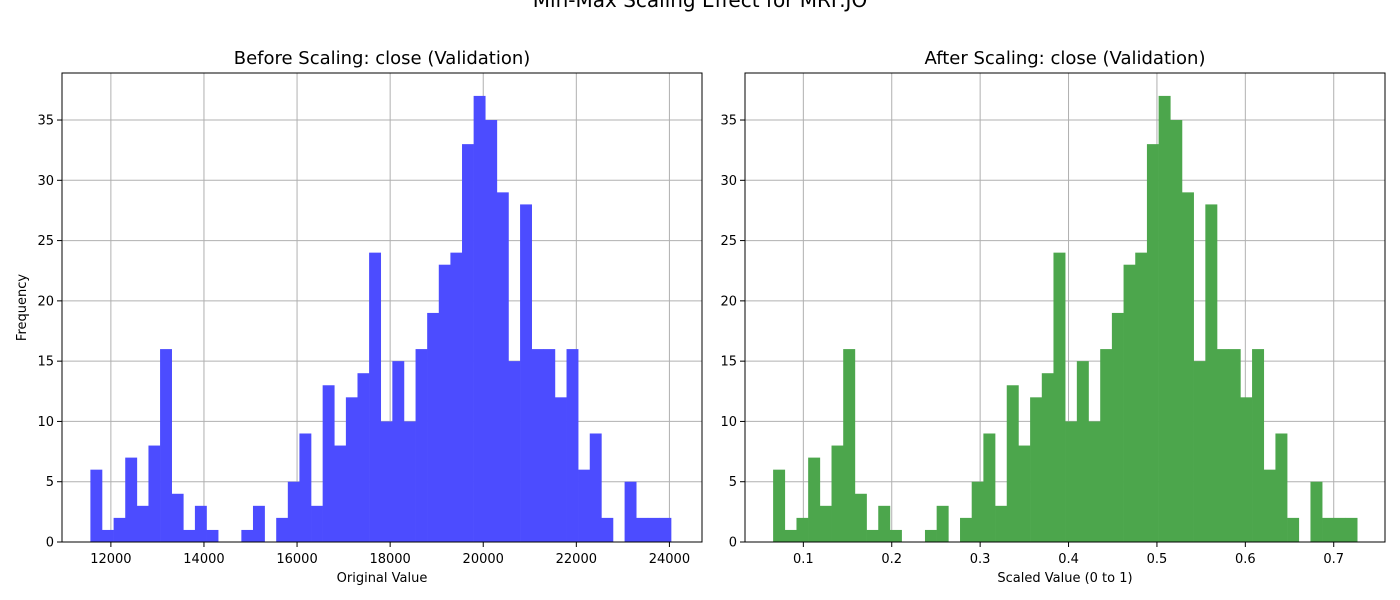 This screenshot has height=600, width=1400. Describe the element at coordinates (1333, 559) in the screenshot. I see `panel-2-xtick-label: 0.7` at that location.